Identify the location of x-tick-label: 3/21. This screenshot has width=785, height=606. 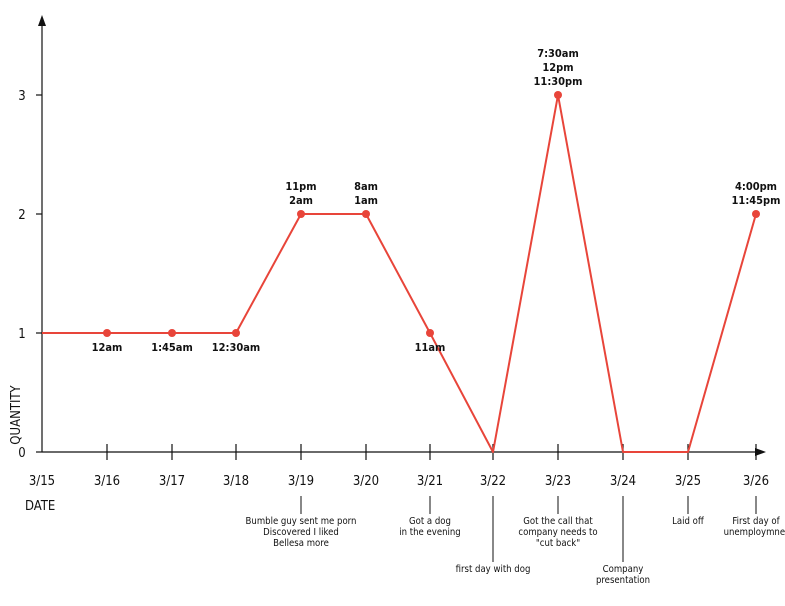
(430, 481).